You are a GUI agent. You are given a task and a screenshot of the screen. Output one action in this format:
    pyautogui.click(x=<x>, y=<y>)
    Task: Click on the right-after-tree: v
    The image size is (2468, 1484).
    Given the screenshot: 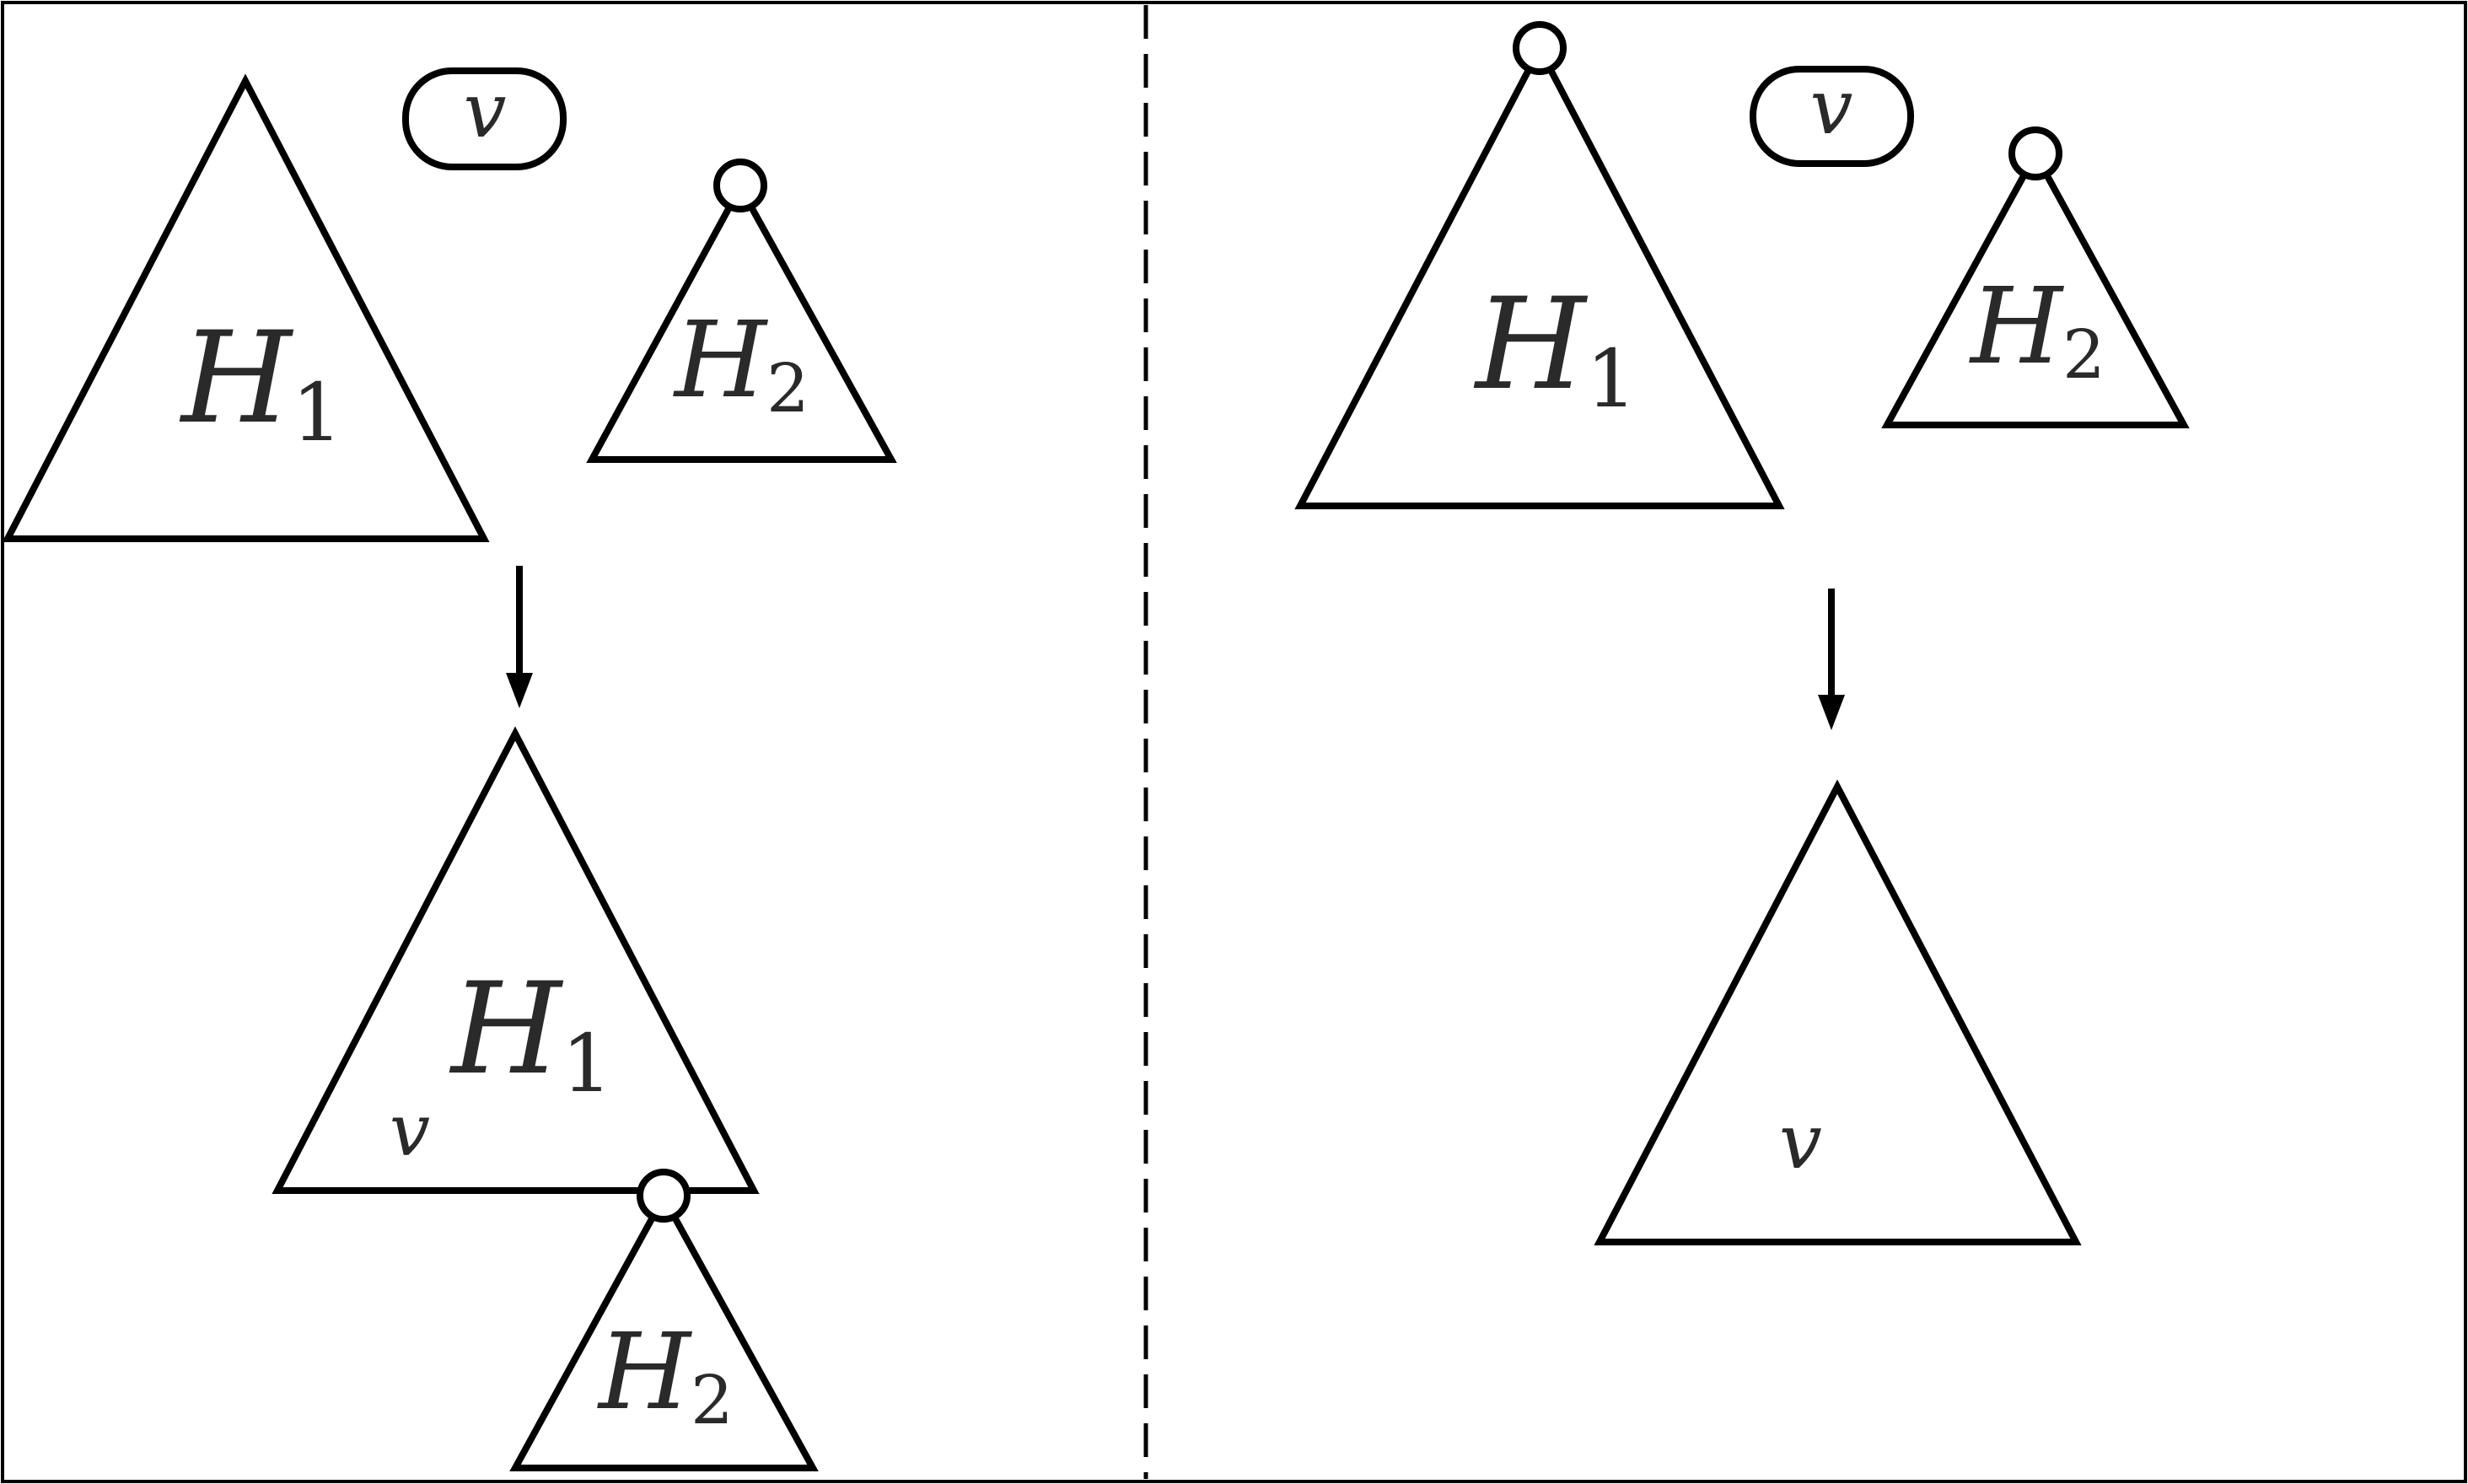 What is the action you would take?
    pyautogui.click(x=1838, y=1012)
    